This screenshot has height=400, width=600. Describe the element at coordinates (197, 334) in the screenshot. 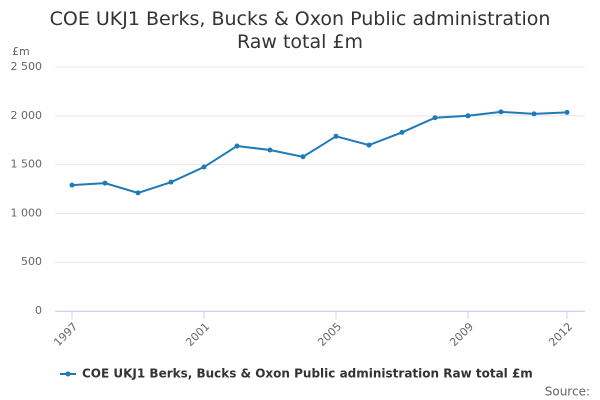

I see `x-tick-label: 2001` at that location.